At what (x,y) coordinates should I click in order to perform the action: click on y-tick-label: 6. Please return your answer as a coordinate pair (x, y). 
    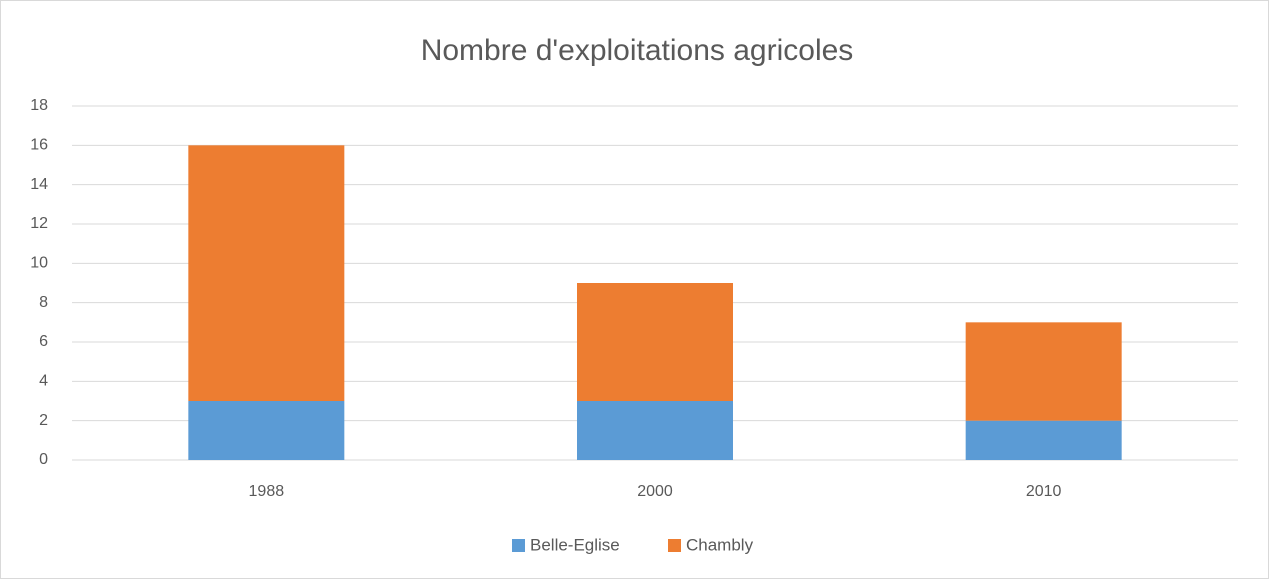
    Looking at the image, I should click on (43, 341).